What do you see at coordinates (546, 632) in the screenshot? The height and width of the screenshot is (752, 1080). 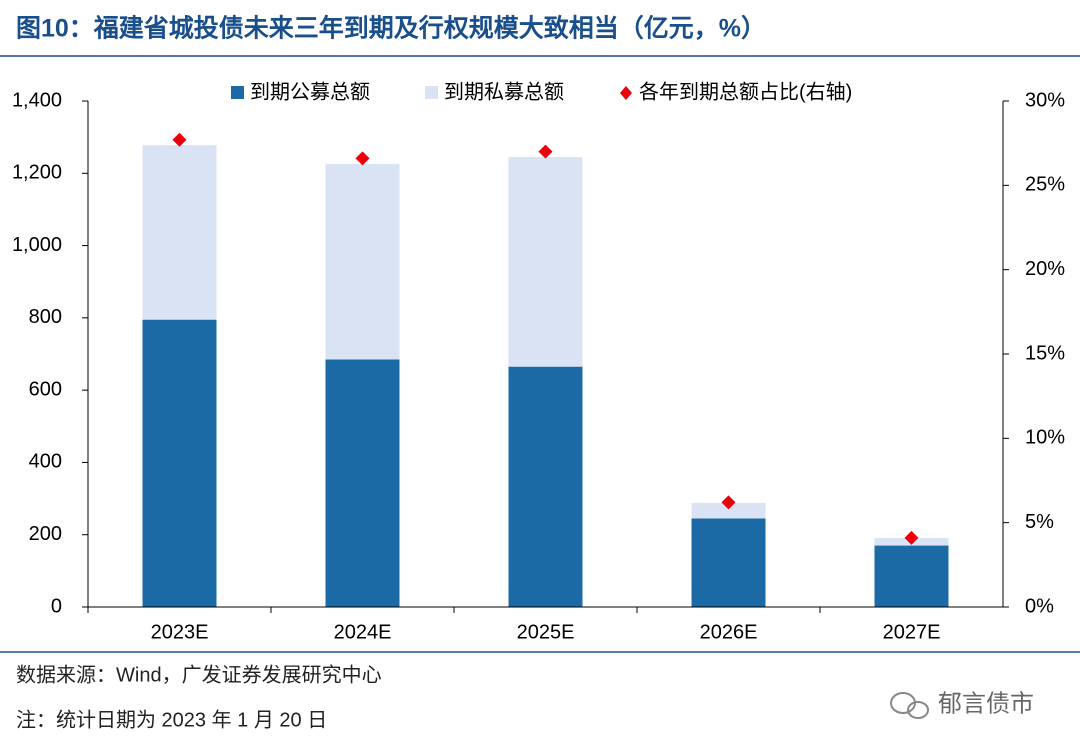 I see `x-tick-label: 2025E` at bounding box center [546, 632].